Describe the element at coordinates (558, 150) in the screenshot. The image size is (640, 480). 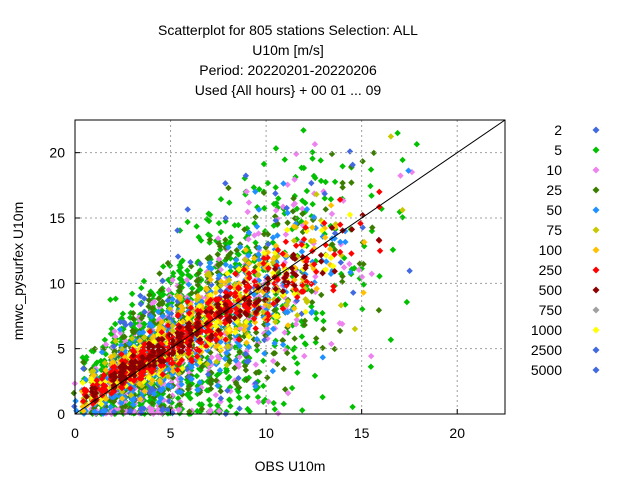
I see `legend-label: 5` at that location.